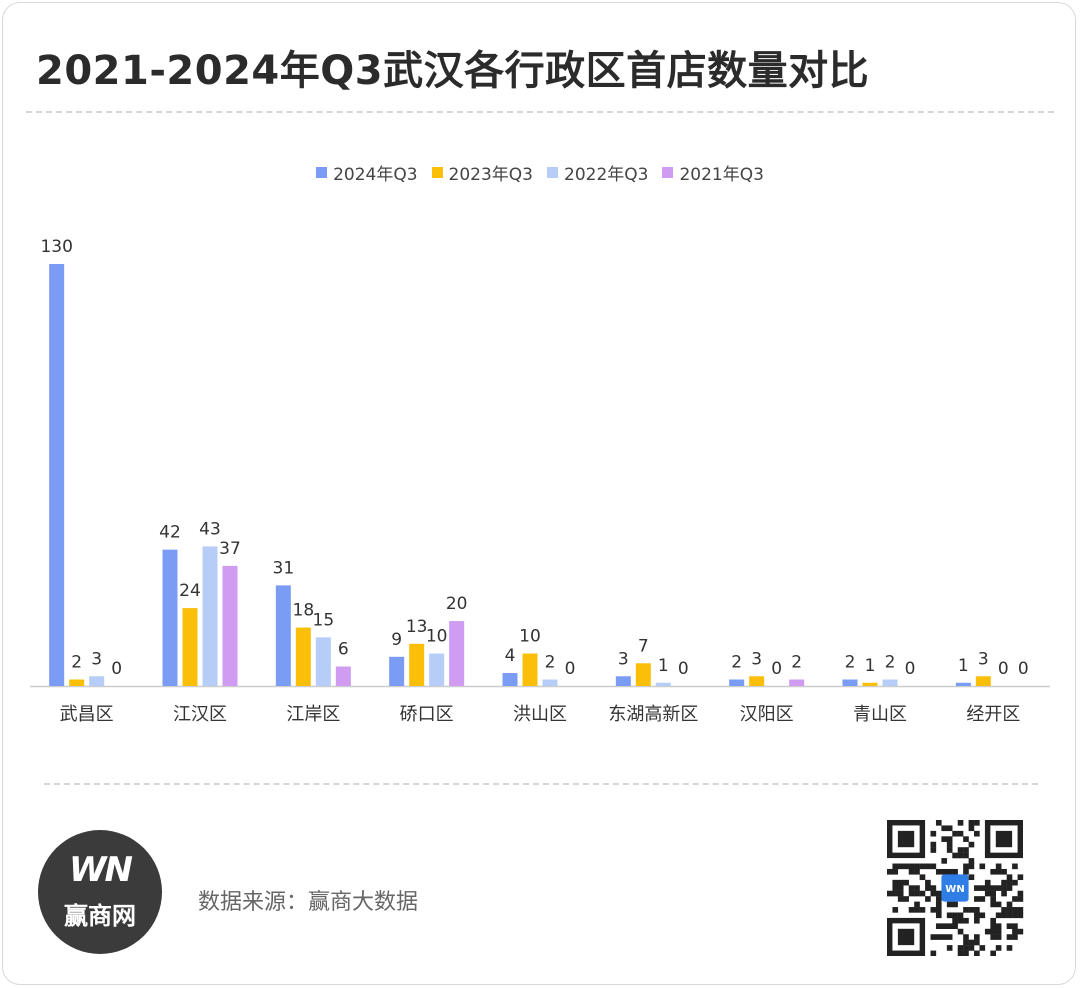  Describe the element at coordinates (313, 714) in the screenshot. I see `x-tick-label: 江岸区` at that location.